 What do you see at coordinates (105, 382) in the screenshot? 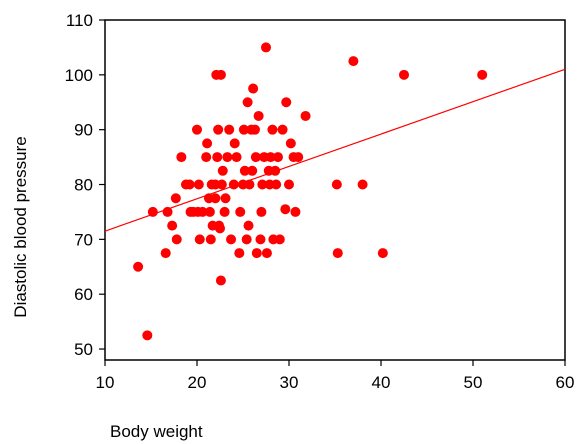
I see `x-tick-label: 10` at bounding box center [105, 382].